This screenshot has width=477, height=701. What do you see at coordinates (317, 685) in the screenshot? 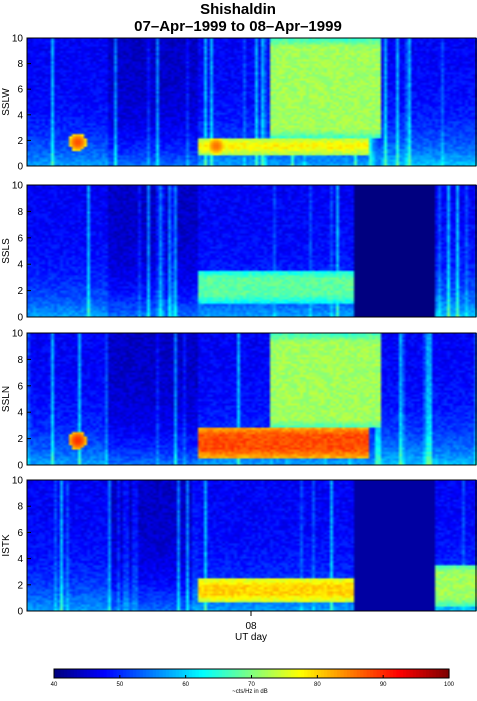
I see `colorbar-tick-label: 80` at bounding box center [317, 685].